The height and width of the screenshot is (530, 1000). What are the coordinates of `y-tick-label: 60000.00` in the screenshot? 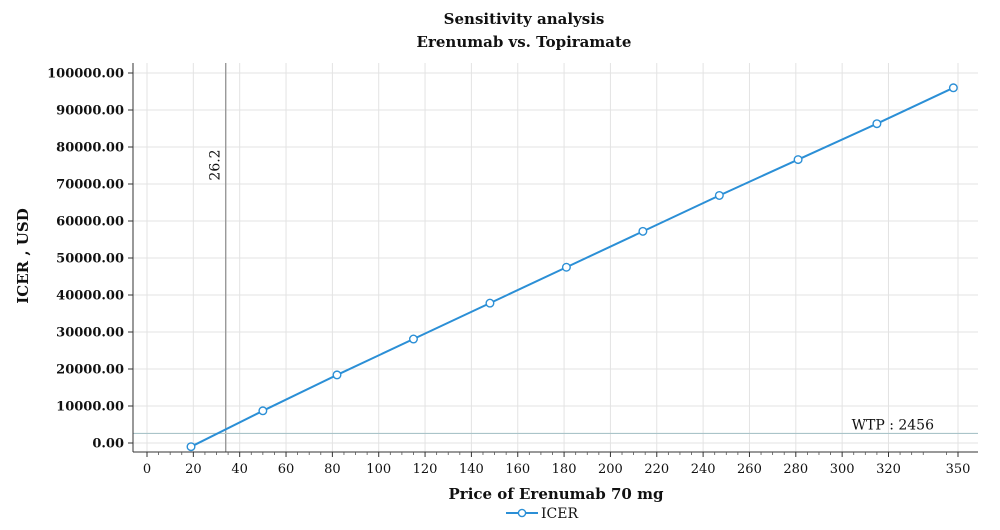 It's located at (90, 222).